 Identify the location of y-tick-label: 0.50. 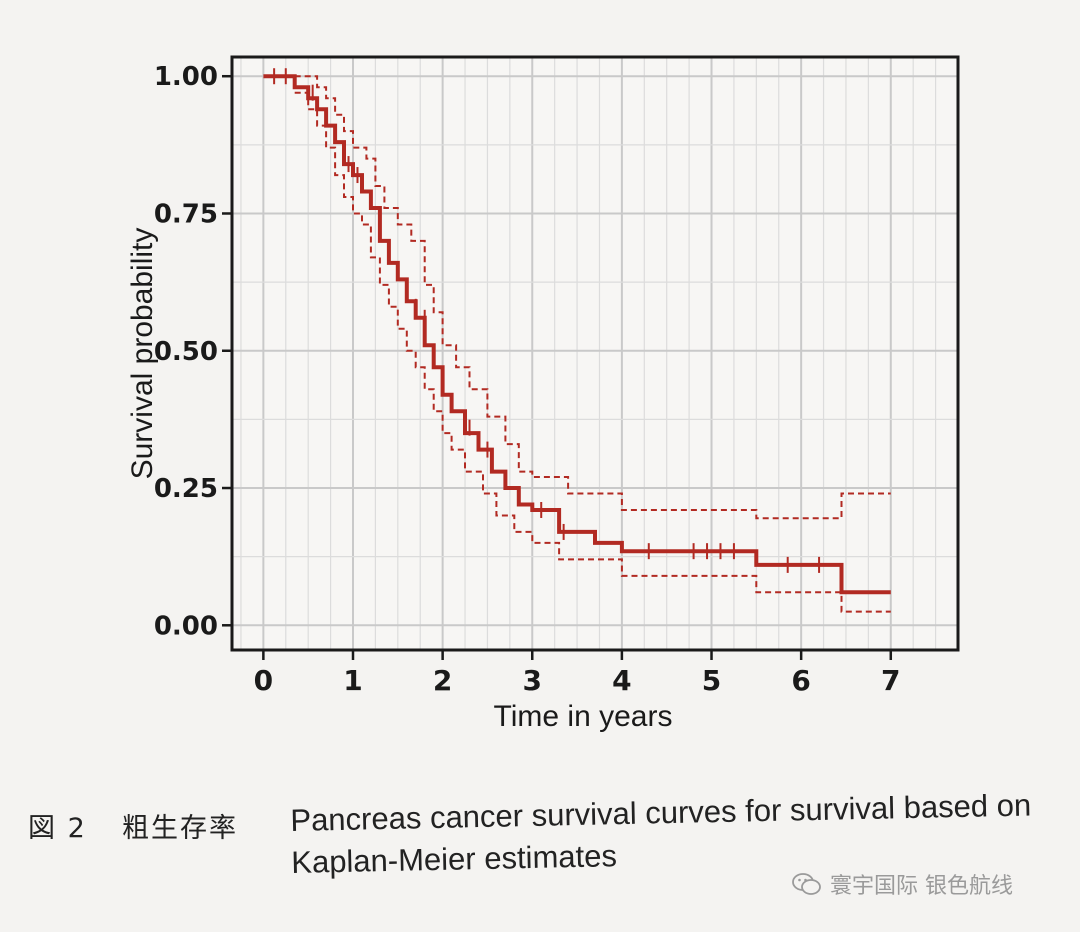
(186, 352).